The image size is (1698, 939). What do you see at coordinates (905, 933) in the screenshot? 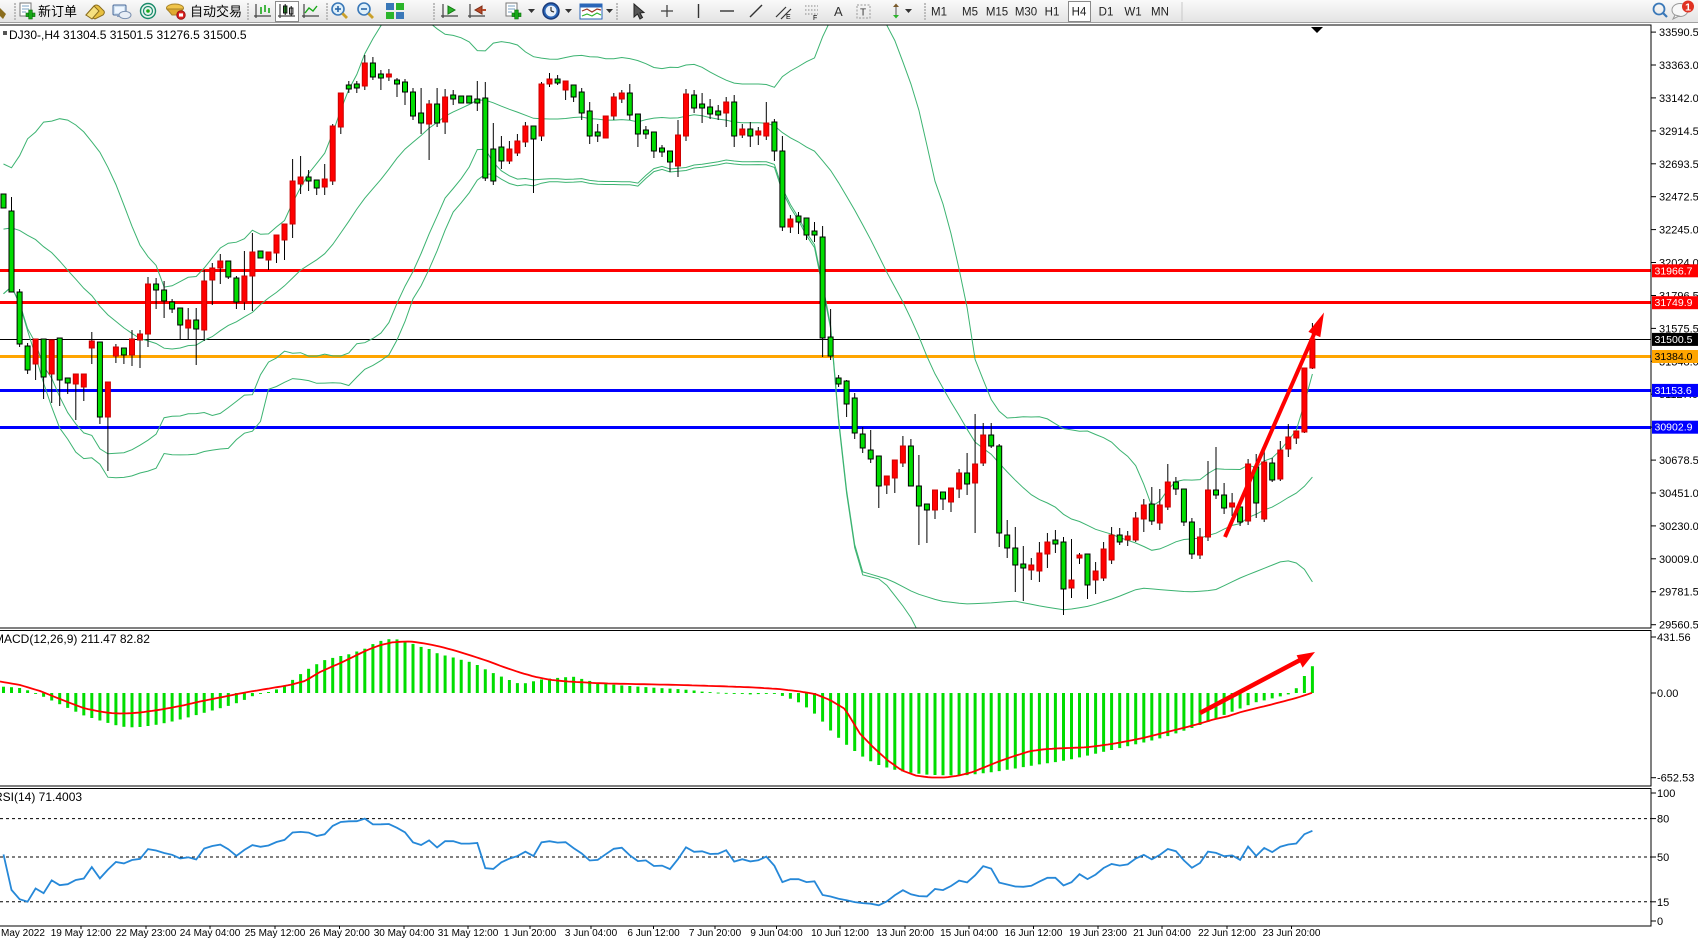
I see `svg-text: 13 Jun 20:00` at bounding box center [905, 933].